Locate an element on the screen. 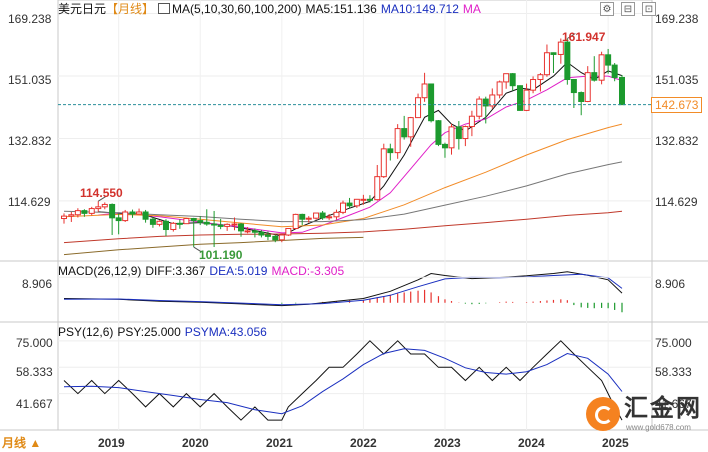  ma-line-ma60 is located at coordinates (343, 192).